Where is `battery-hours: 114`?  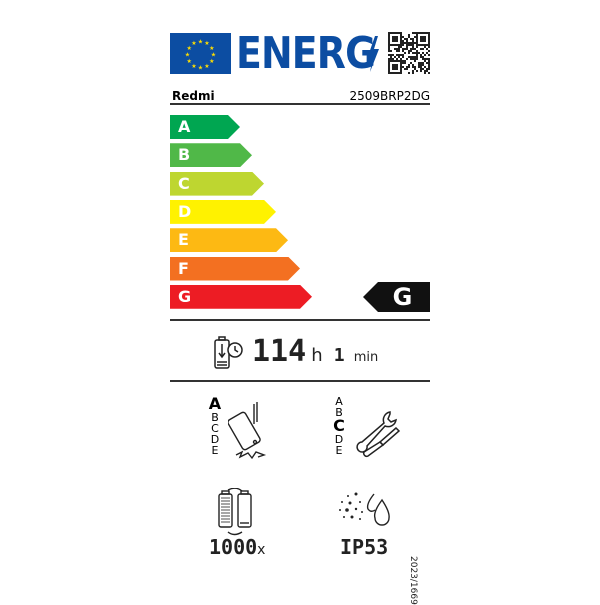 battery-hours: 114 is located at coordinates (279, 351).